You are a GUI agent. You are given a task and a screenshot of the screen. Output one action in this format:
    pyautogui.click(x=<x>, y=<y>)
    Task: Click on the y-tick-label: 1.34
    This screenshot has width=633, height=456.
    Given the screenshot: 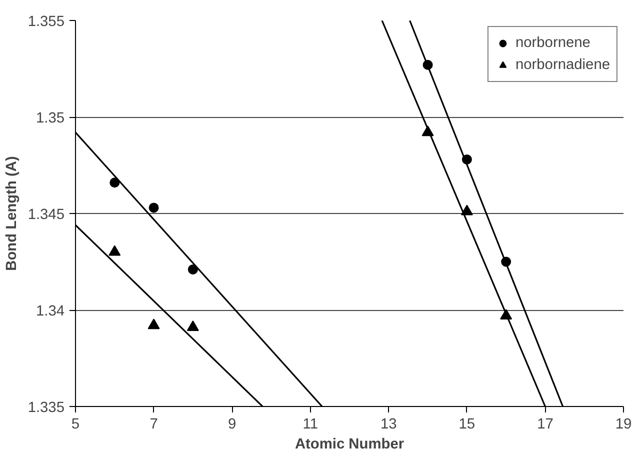 What is the action you would take?
    pyautogui.click(x=50, y=312)
    